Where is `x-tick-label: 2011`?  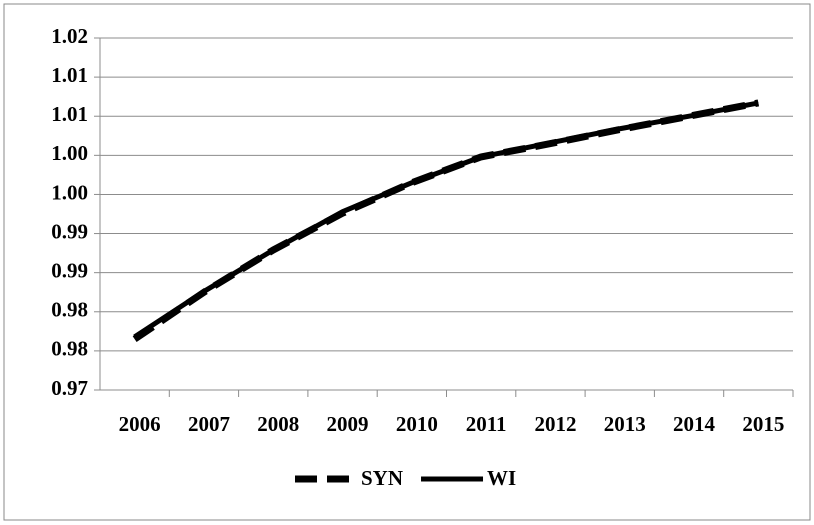 x-tick-label: 2011 is located at coordinates (486, 424).